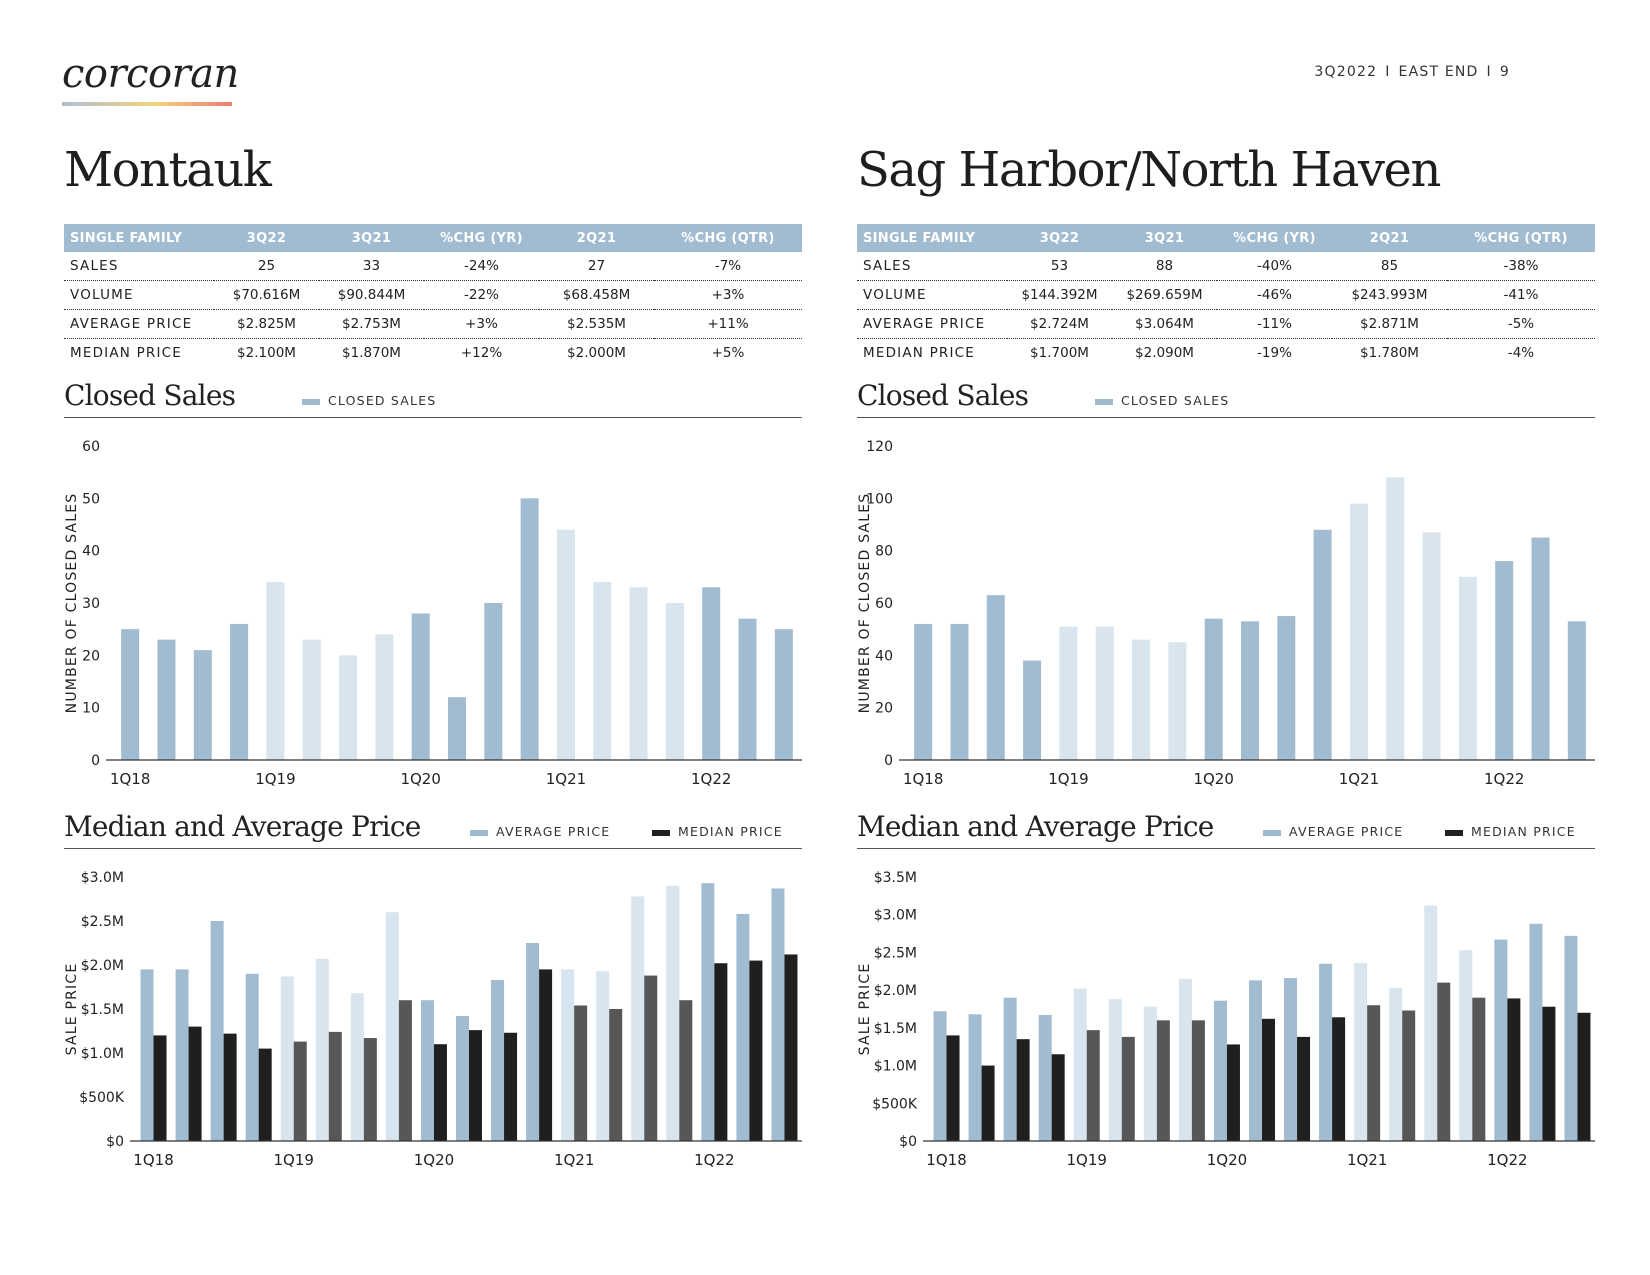 The image size is (1650, 1275). What do you see at coordinates (102, 1010) in the screenshot?
I see `y-tick-label: $1.5M` at bounding box center [102, 1010].